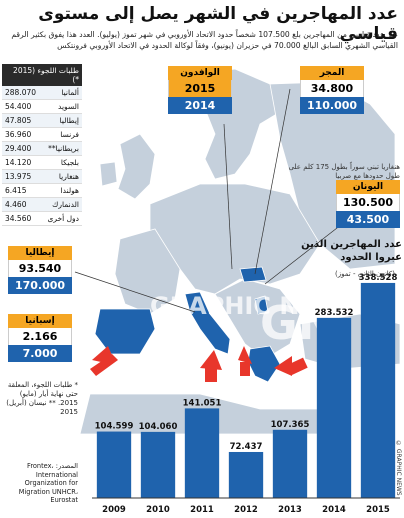 Image resolution: width=404 pixels, height=518 pixels. What do you see at coordinates (368, 219) in the screenshot?
I see `box-greece-2014: 43.500` at bounding box center [368, 219].